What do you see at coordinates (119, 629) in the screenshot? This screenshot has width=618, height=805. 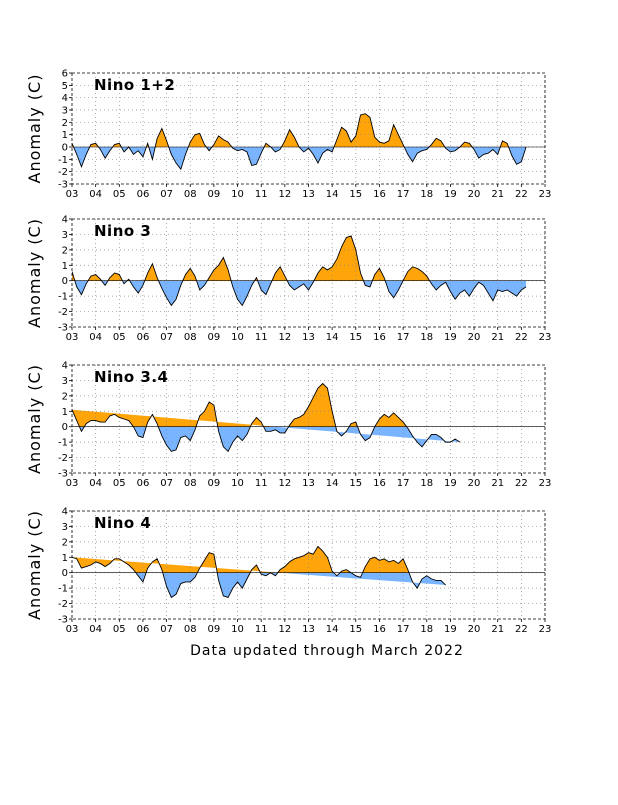 I see `xtick-label-nino-4: 05` at bounding box center [119, 629].